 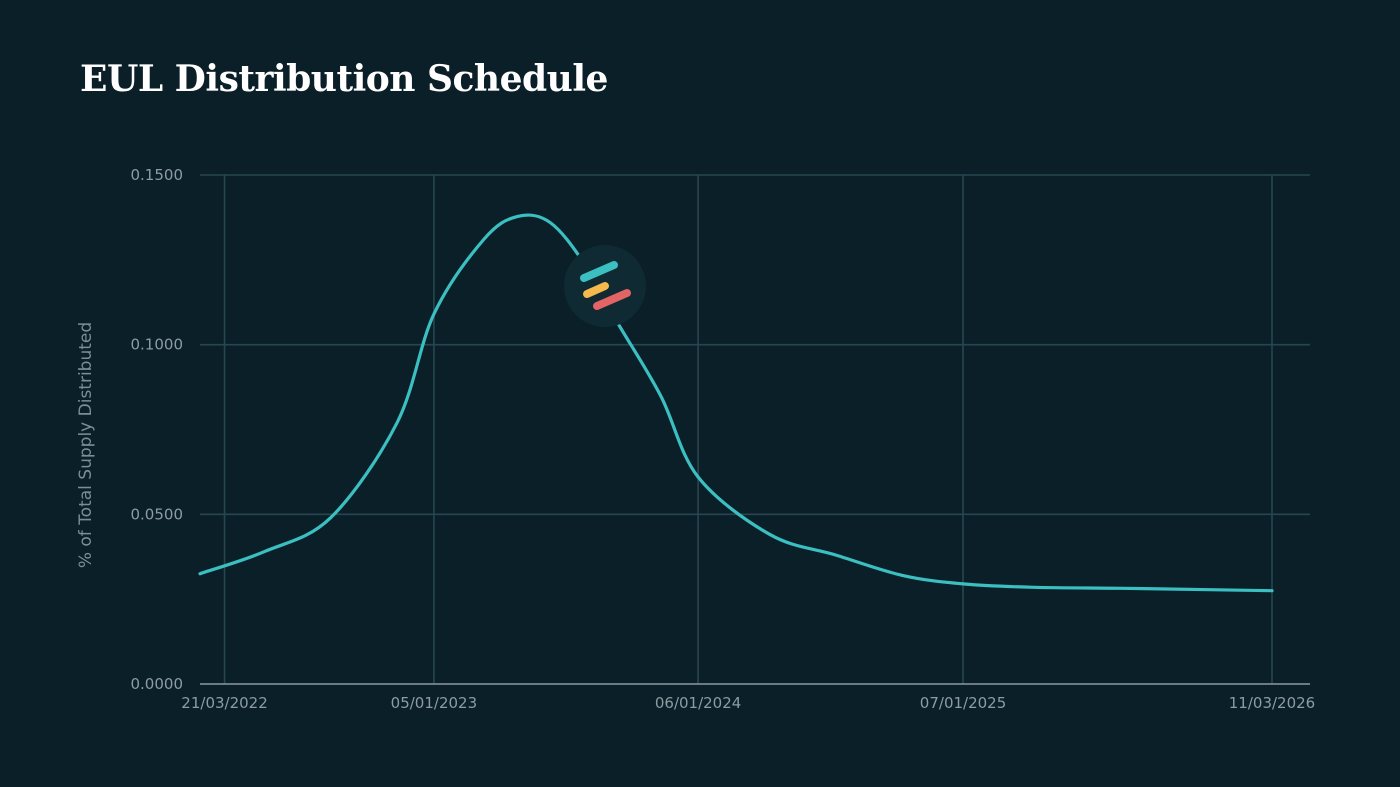 I want to click on x-tick-label: 21/03/2022, so click(x=224, y=703).